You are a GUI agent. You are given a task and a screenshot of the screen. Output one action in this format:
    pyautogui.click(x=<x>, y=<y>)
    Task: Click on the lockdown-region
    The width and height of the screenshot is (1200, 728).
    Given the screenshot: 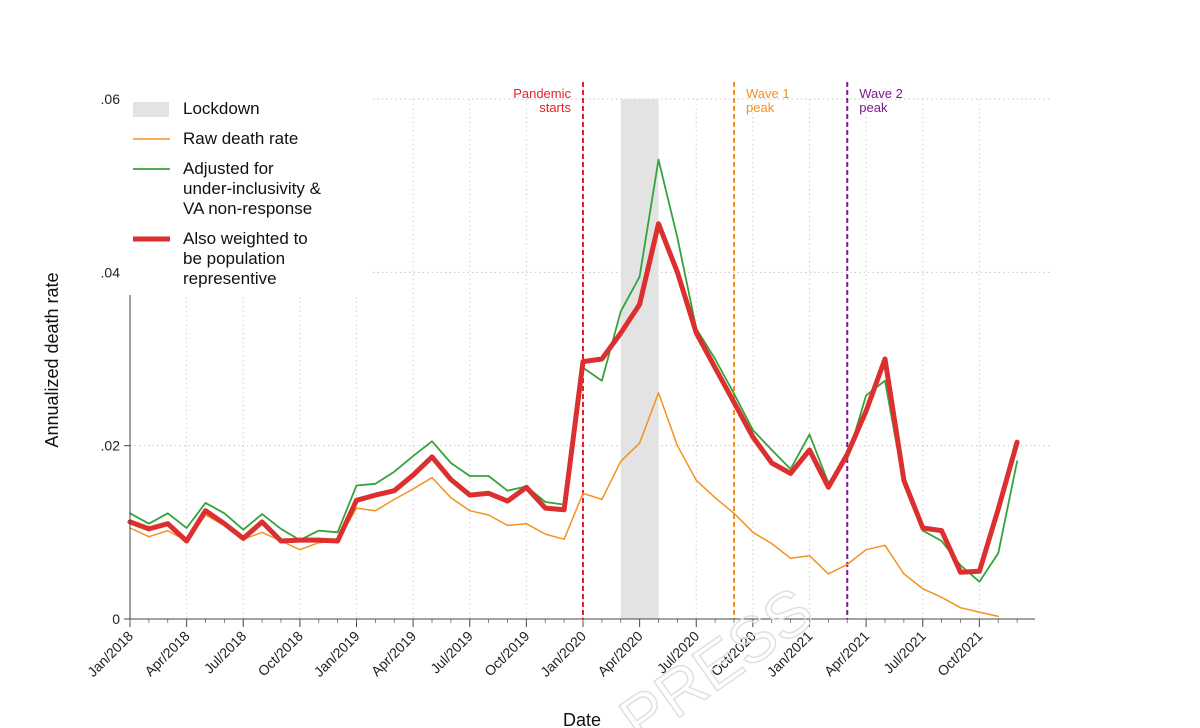 What is the action you would take?
    pyautogui.click(x=639, y=359)
    